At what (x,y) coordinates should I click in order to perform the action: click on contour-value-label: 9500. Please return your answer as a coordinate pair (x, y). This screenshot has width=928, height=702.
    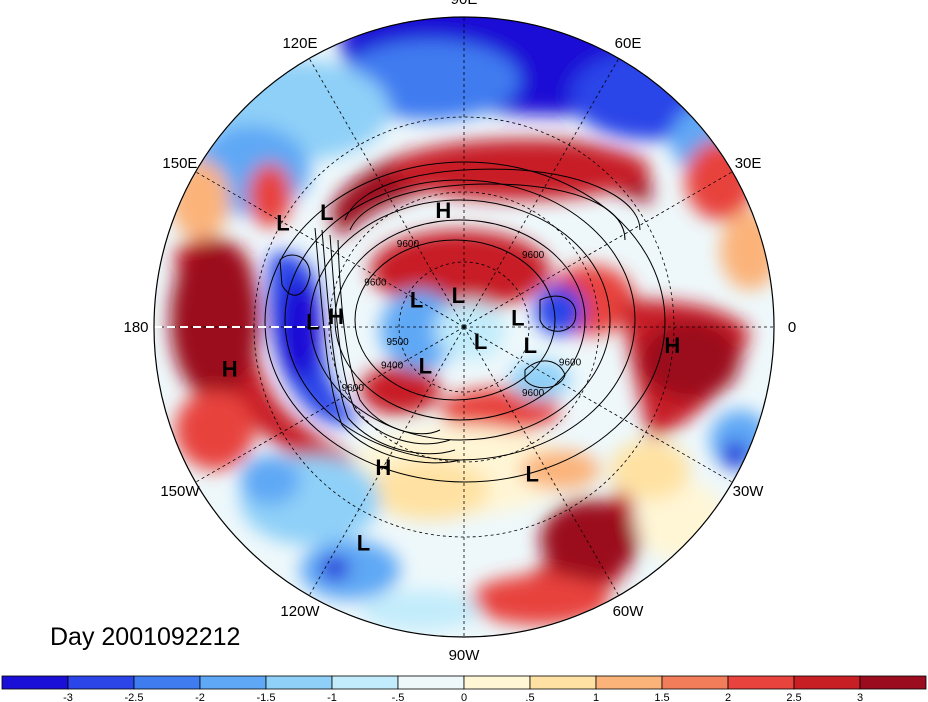
    Looking at the image, I should click on (397, 342).